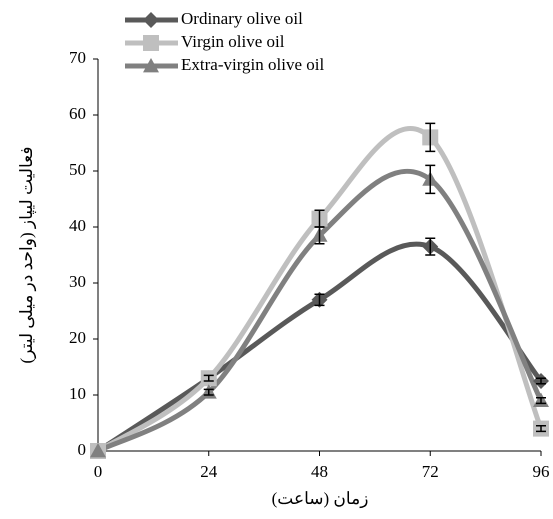 Image resolution: width=553 pixels, height=519 pixels. Describe the element at coordinates (98, 471) in the screenshot. I see `x-tick-label: 0` at that location.